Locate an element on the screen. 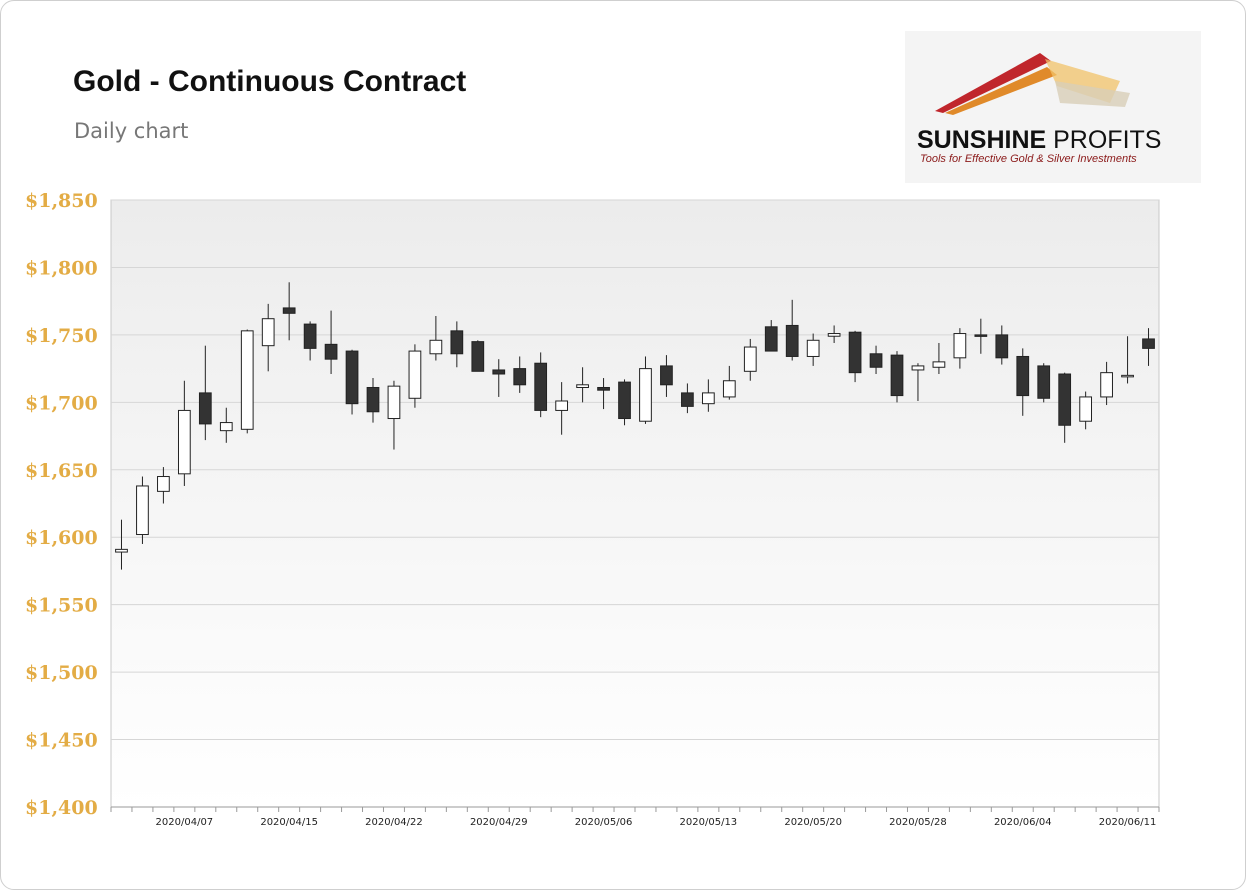  x-tick-label: 2020/04/15 is located at coordinates (289, 822).